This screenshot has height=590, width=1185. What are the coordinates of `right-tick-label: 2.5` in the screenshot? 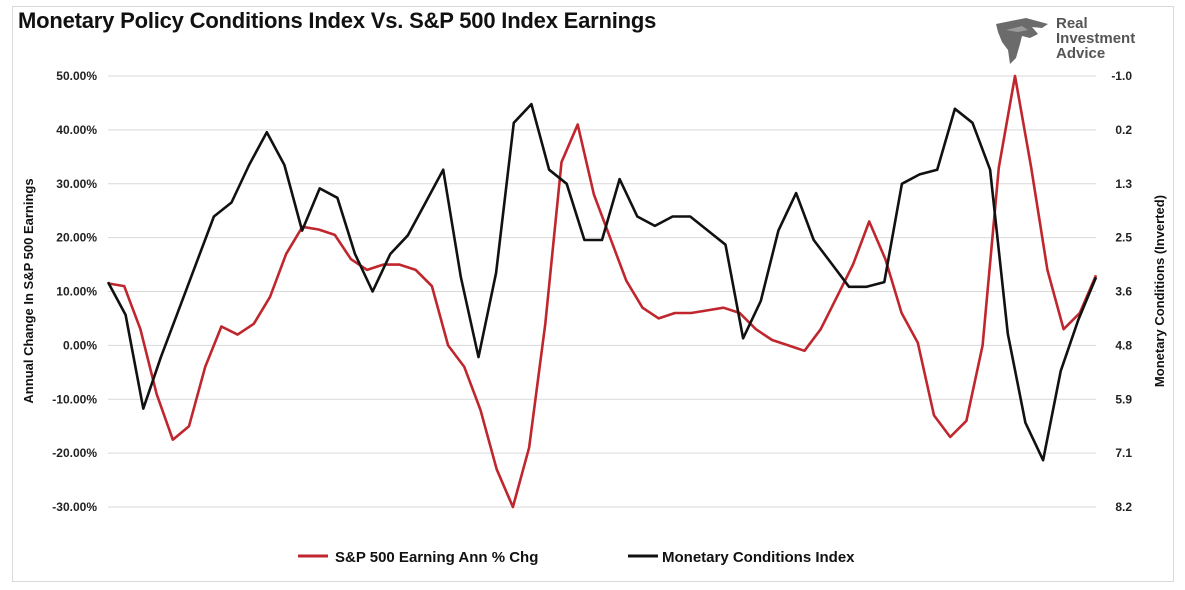 It's located at (1123, 238).